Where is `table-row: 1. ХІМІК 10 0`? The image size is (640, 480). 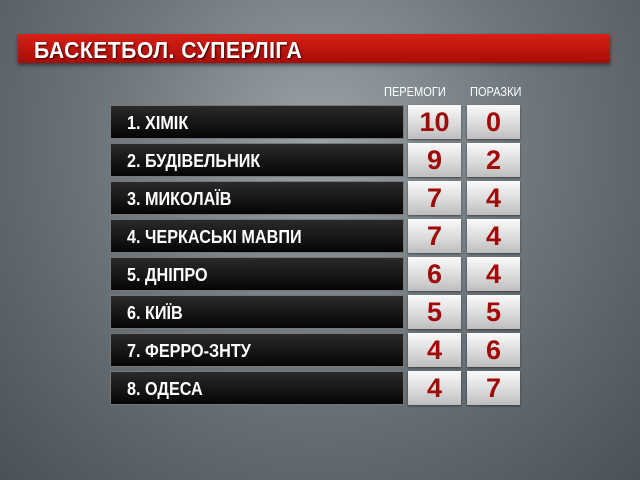 table-row: 1. ХІМІК 10 0 is located at coordinates (316, 122).